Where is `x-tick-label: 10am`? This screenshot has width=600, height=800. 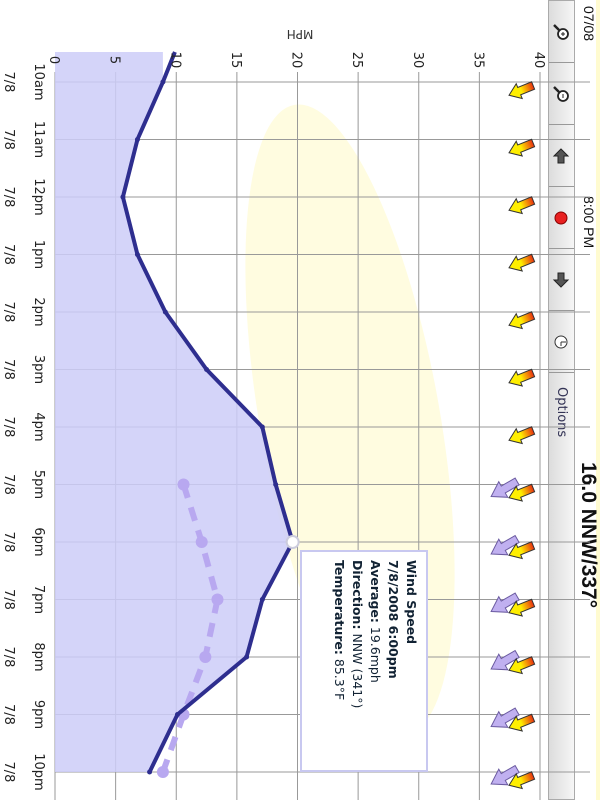
x-tick-label: 10am is located at coordinates (38, 81).